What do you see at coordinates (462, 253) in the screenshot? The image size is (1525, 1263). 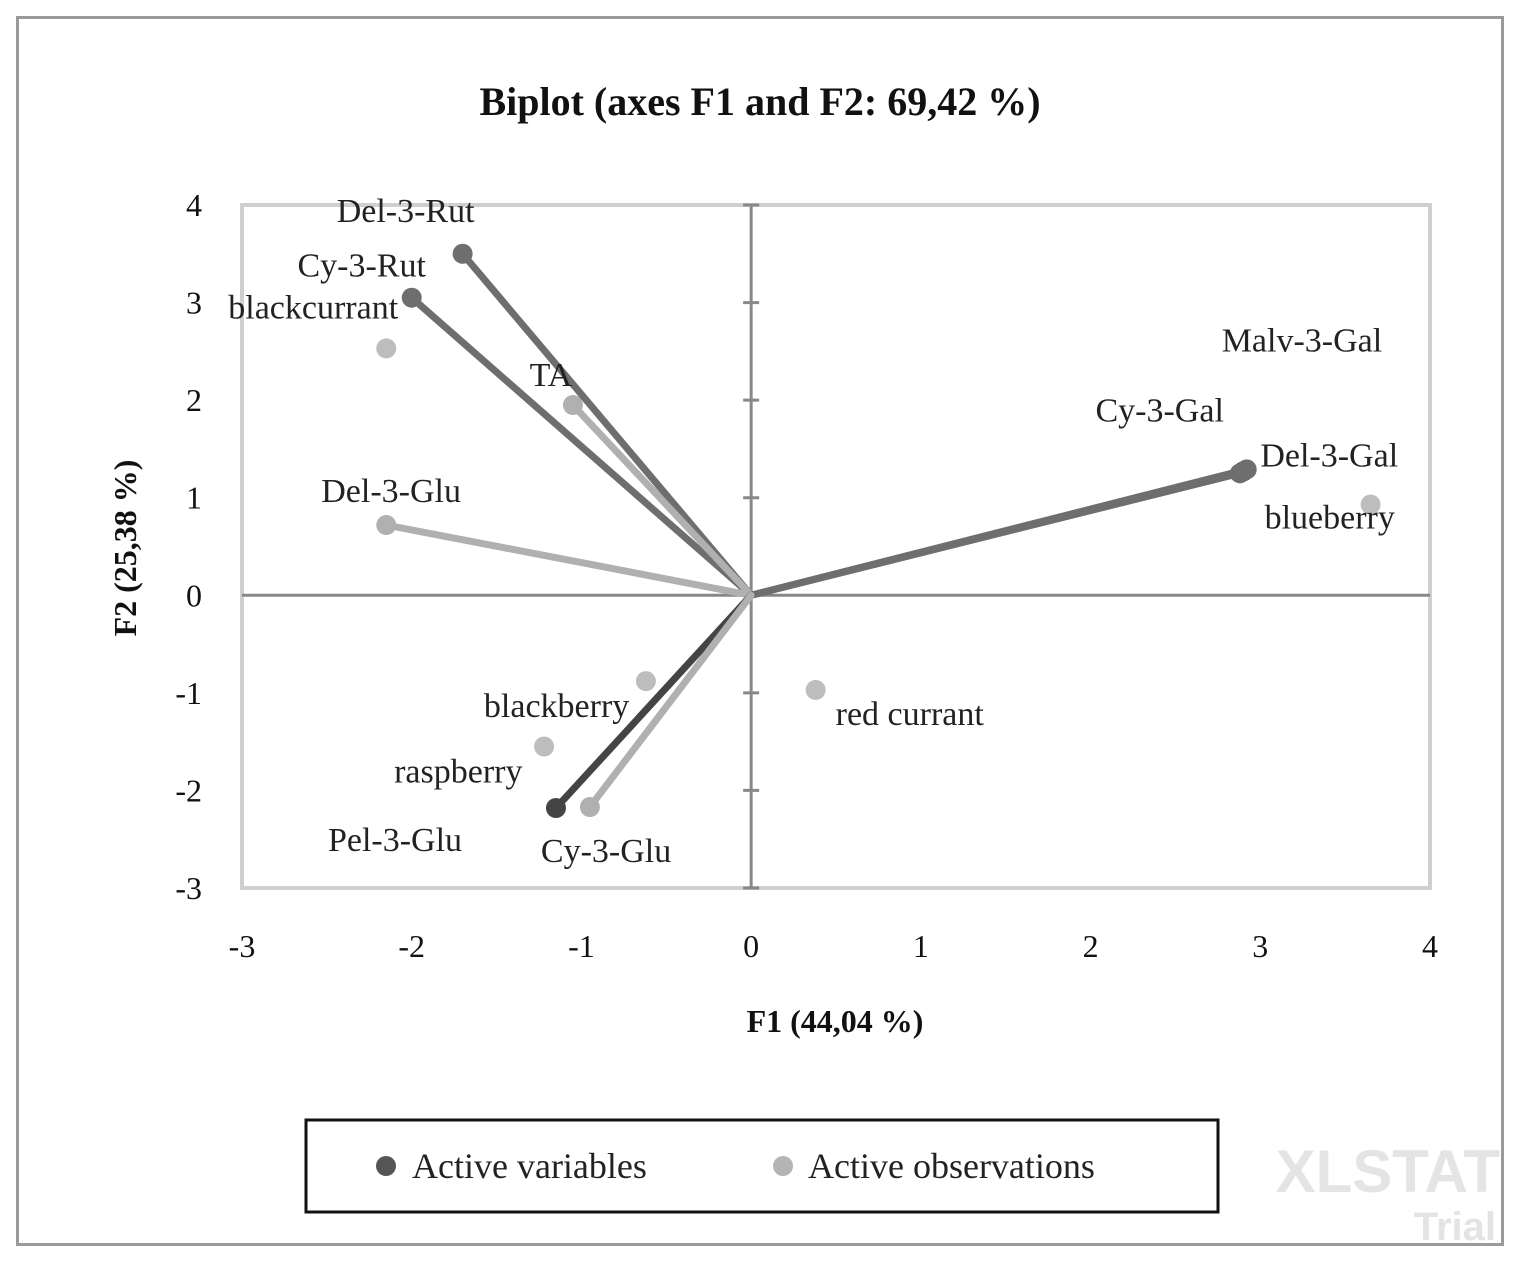 I see `vector-tip-del-3-rut` at bounding box center [462, 253].